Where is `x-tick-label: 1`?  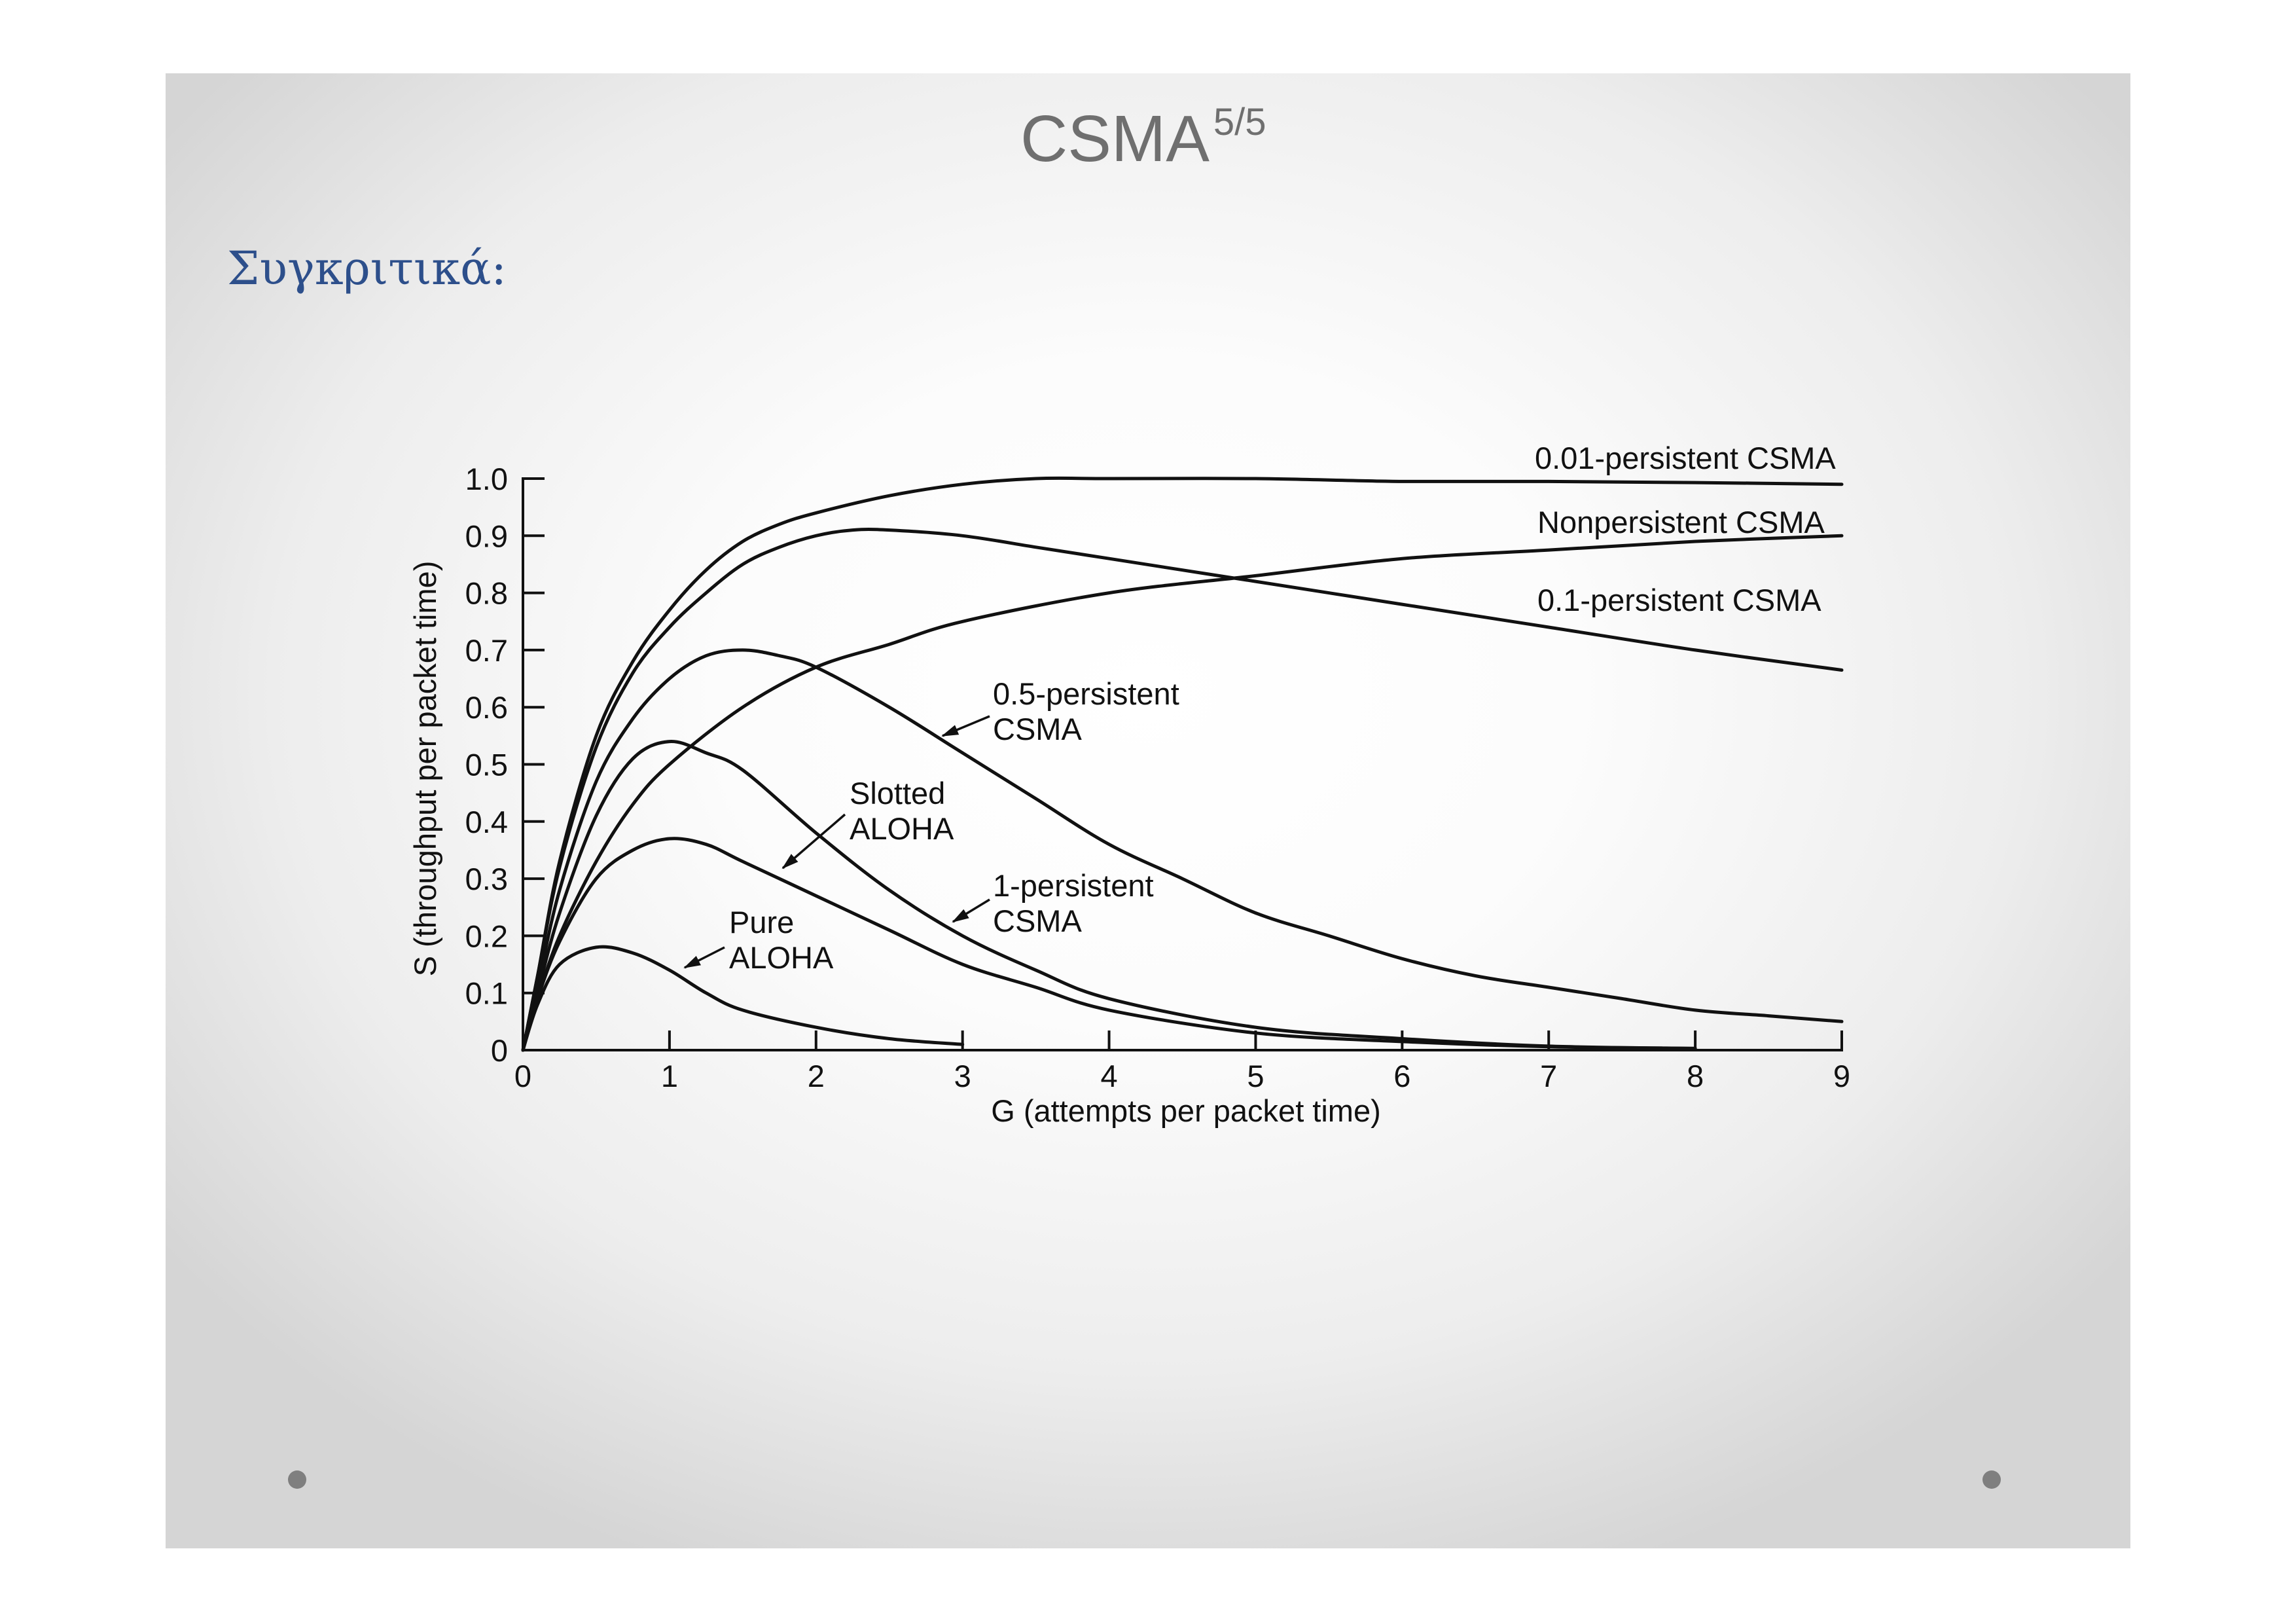
x-tick-label: 1 is located at coordinates (669, 1076).